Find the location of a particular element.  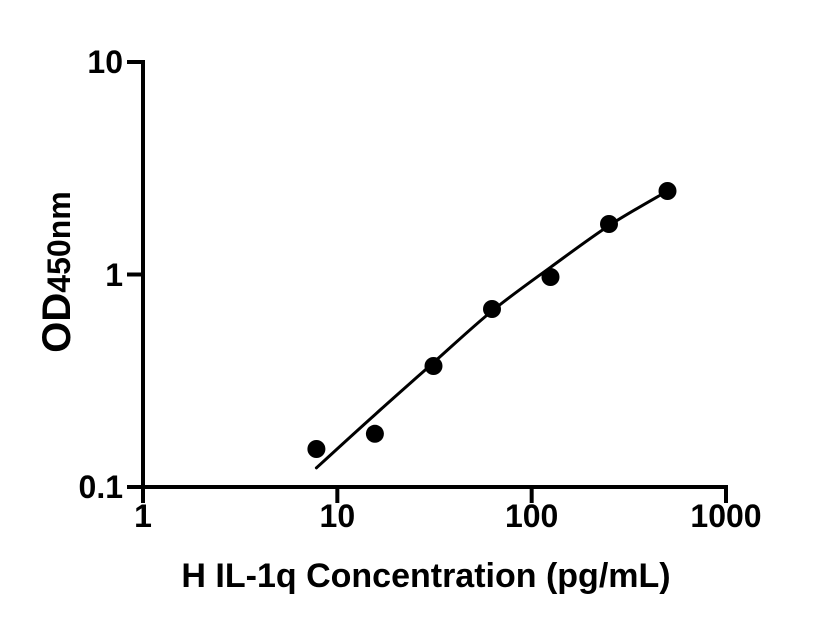

x-tick-label: 1 is located at coordinates (143, 516).